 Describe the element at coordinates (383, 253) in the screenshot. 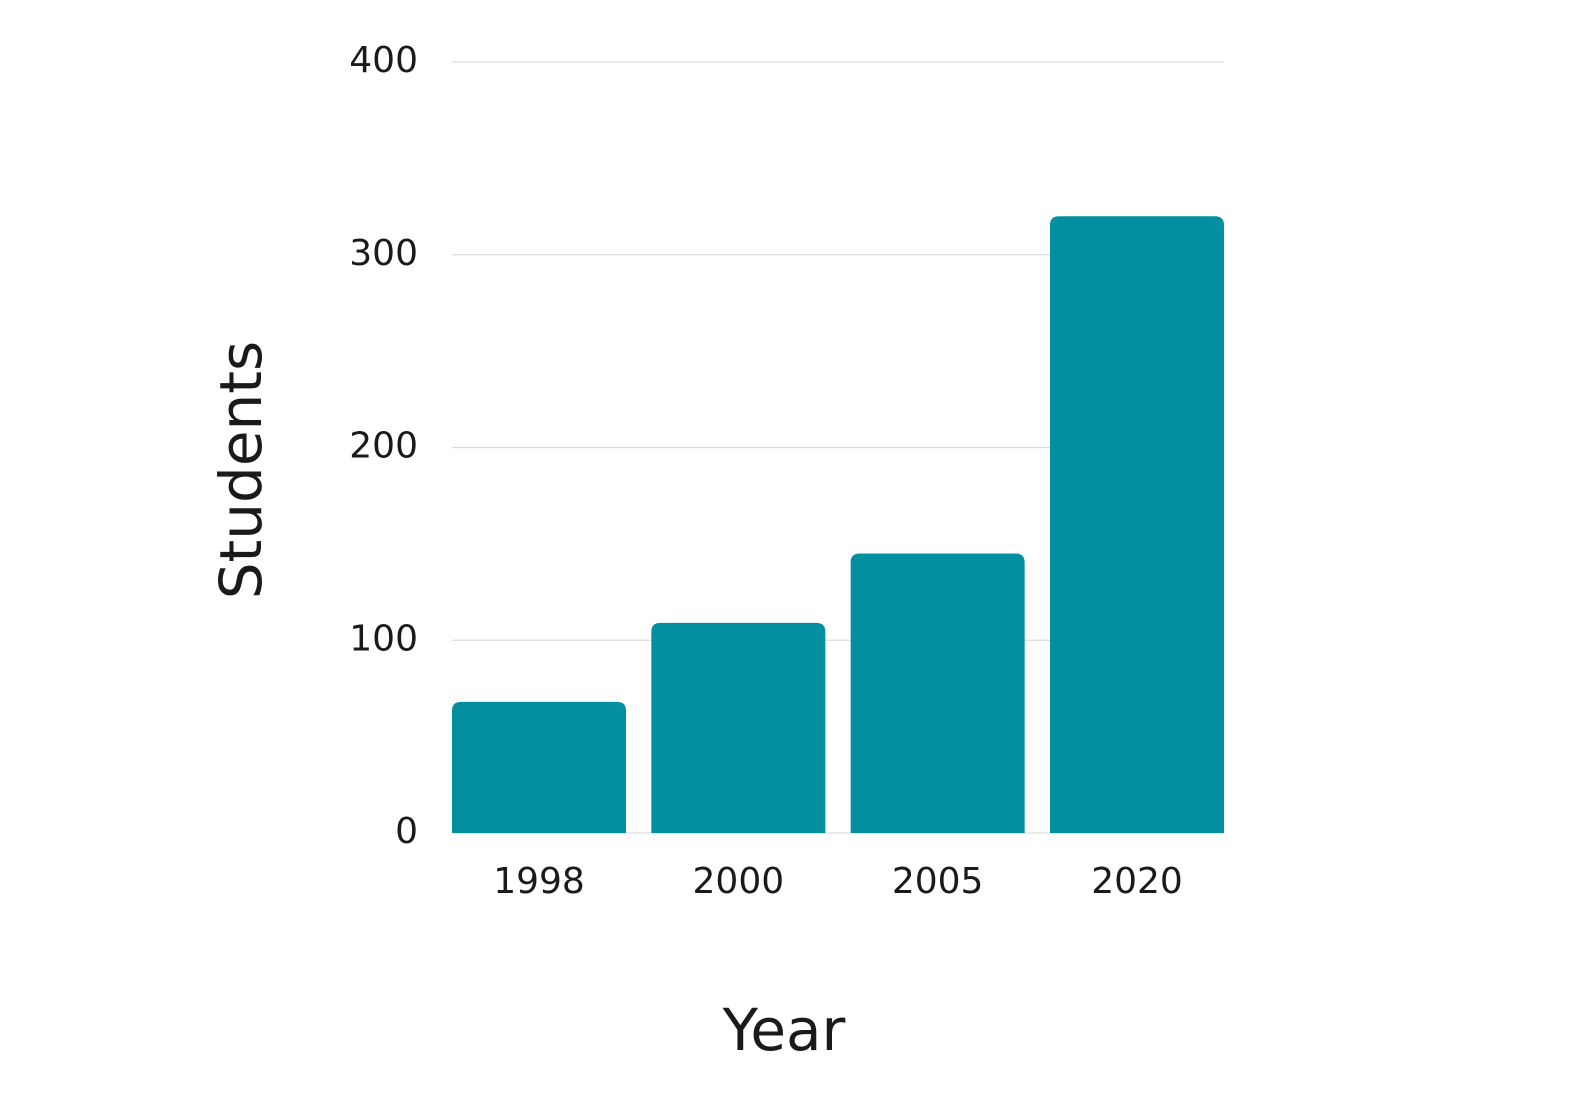

I see `y-tick-label: 300` at that location.